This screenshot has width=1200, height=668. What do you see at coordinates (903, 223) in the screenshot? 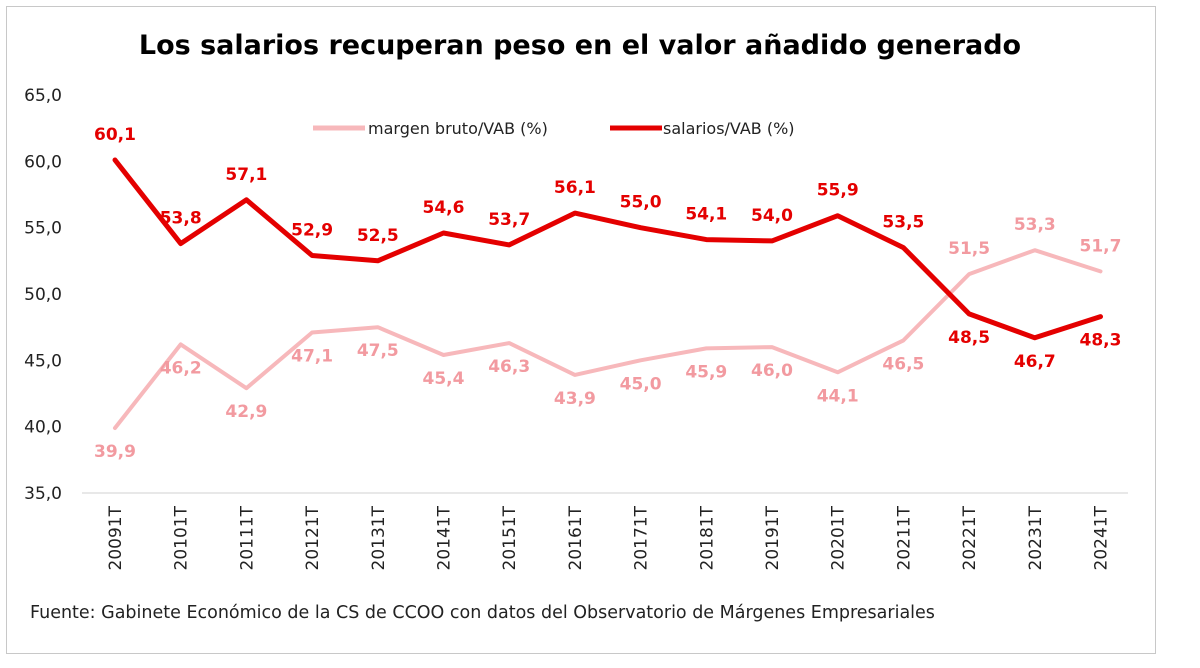
I see `data-label: 53,5` at bounding box center [903, 223].